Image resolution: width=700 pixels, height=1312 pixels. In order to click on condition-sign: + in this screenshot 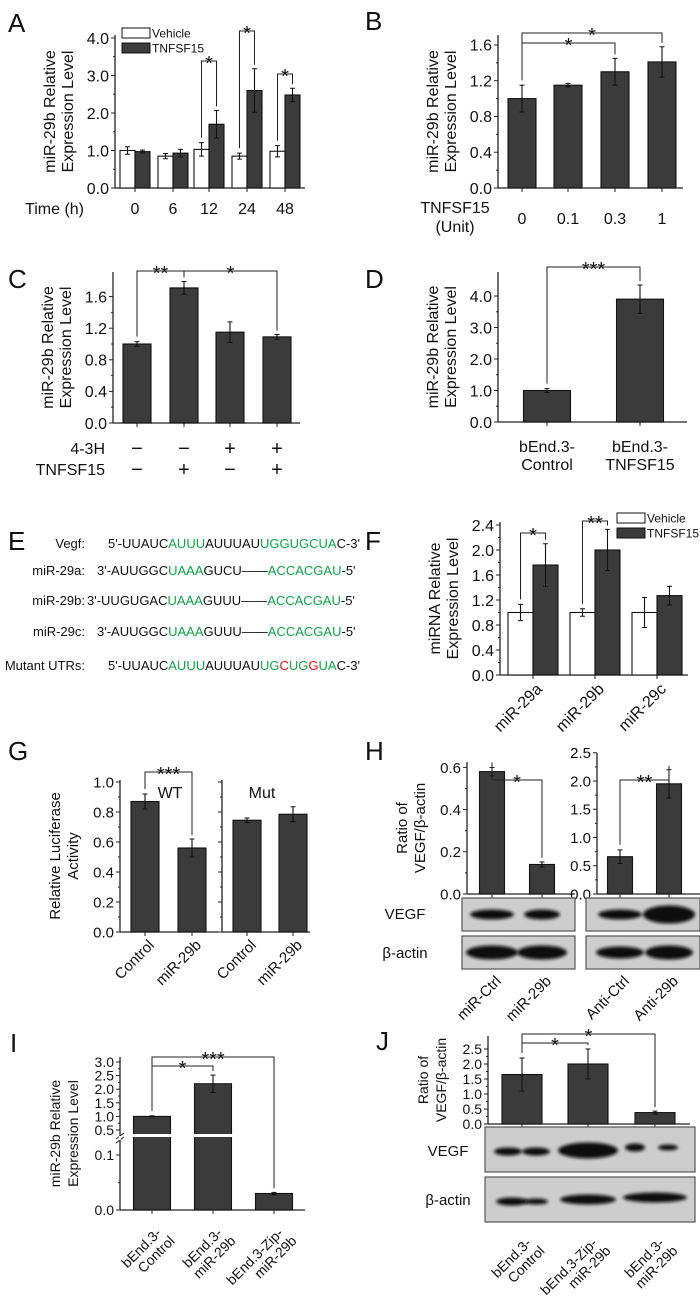, I will do `click(277, 470)`.